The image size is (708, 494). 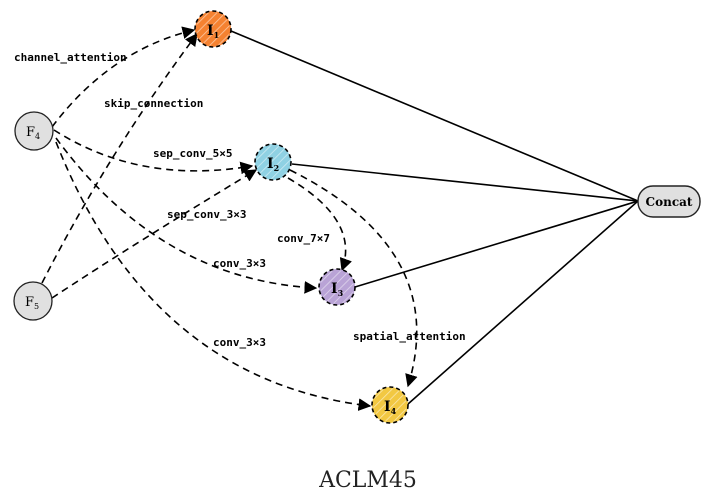 I want to click on edge-spatial-attention, so click(x=353, y=278).